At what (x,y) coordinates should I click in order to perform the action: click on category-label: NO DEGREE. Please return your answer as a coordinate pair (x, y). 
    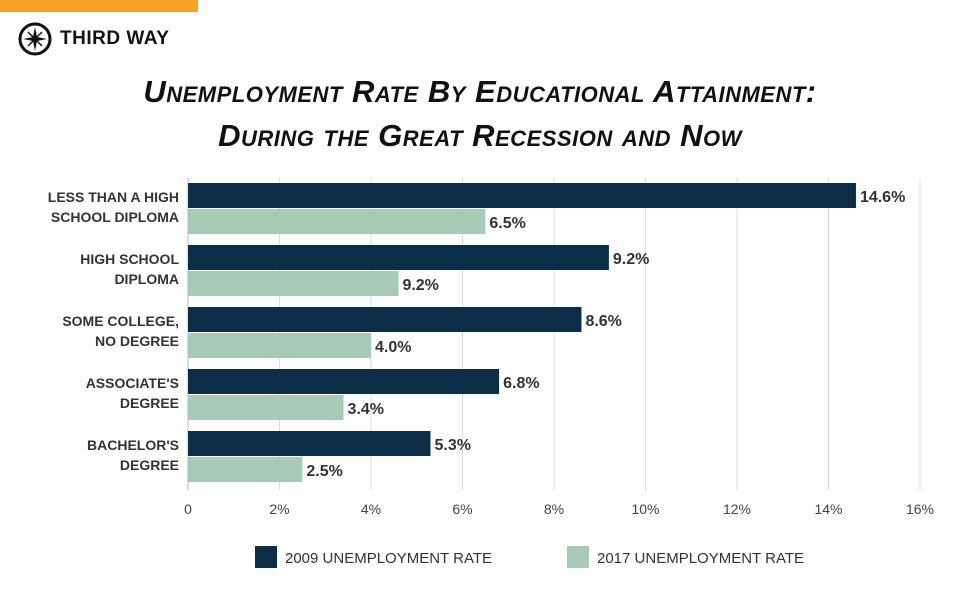
    Looking at the image, I should click on (137, 341).